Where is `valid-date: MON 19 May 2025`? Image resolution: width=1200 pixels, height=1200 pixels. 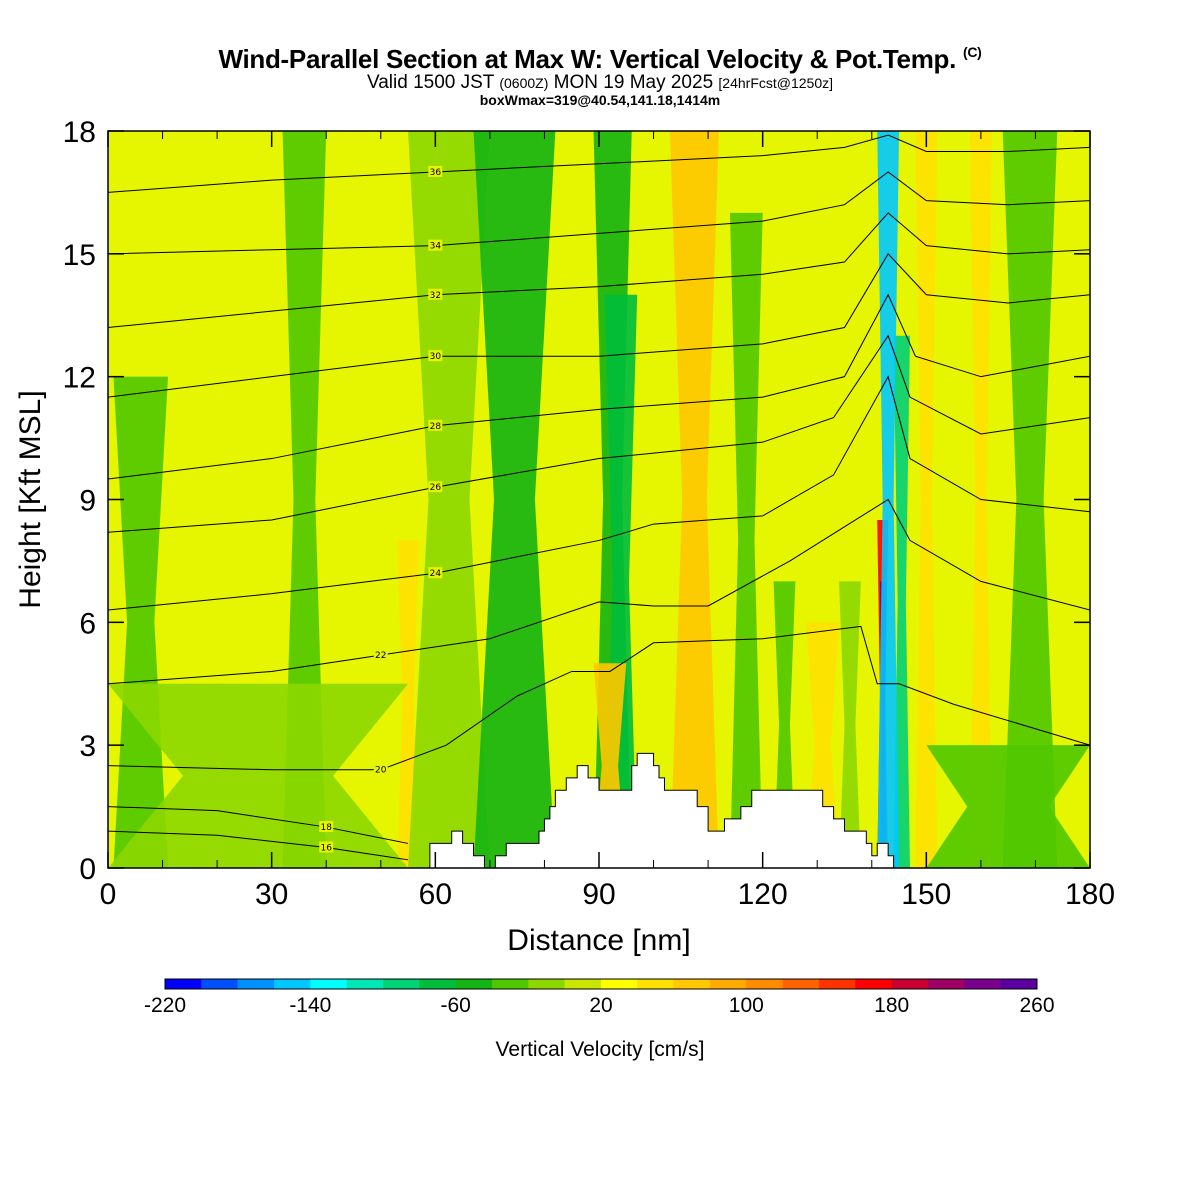
valid-date: MON 19 May 2025 is located at coordinates (633, 82).